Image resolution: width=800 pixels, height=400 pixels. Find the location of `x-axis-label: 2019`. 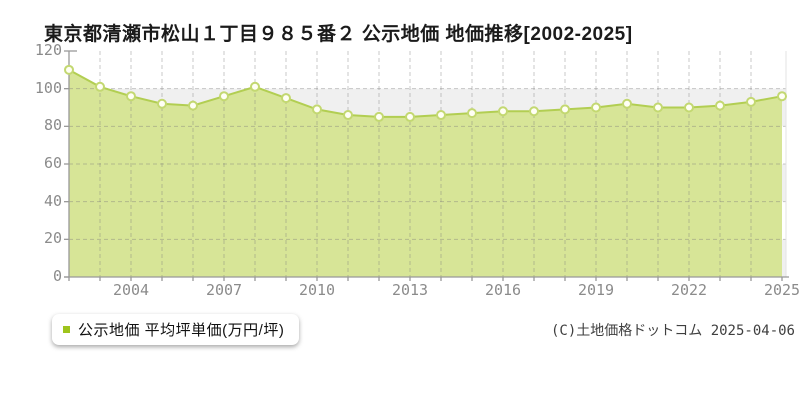

x-axis-label: 2019 is located at coordinates (596, 290).